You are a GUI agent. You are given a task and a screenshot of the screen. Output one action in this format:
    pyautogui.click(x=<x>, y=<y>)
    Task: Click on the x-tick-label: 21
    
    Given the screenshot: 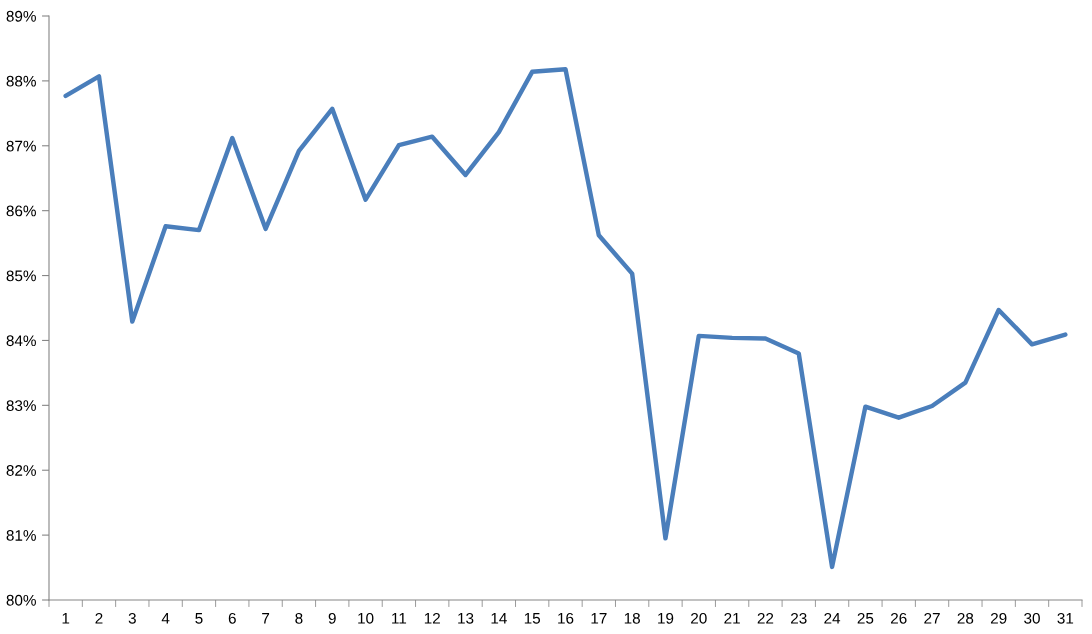 What is the action you would take?
    pyautogui.click(x=732, y=618)
    